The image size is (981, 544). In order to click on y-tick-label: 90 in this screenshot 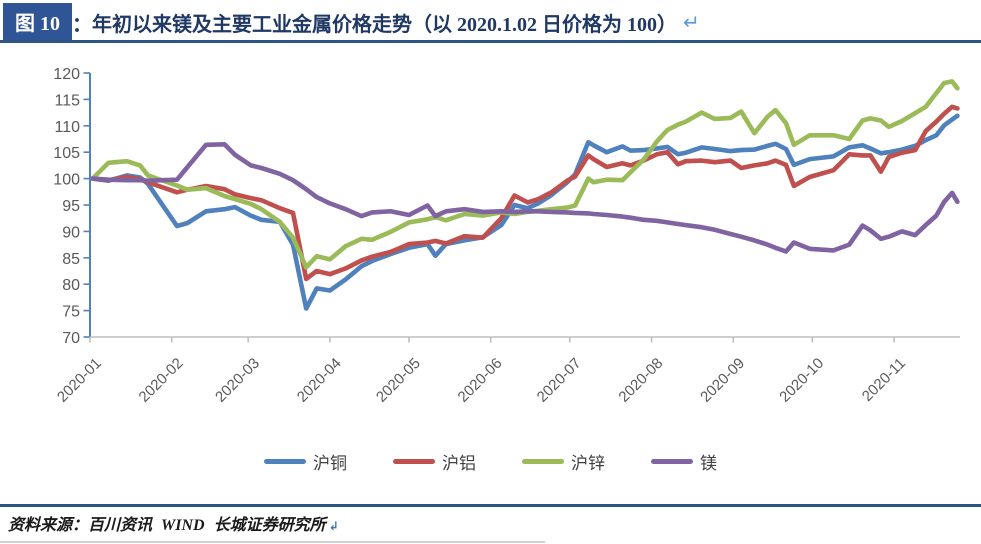, I will do `click(71, 232)`.